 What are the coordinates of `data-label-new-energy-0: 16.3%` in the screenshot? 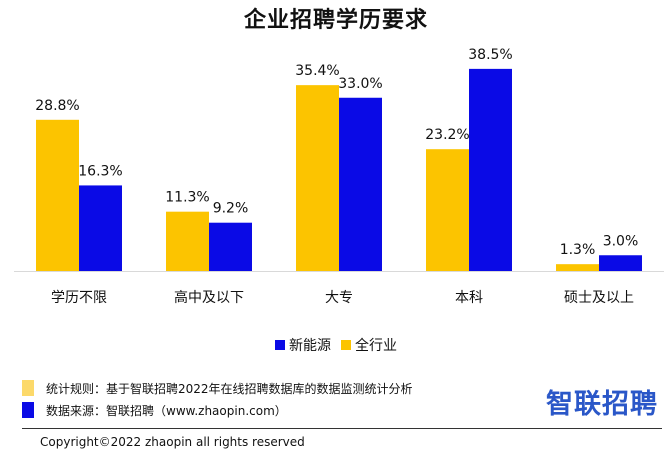 It's located at (100, 171).